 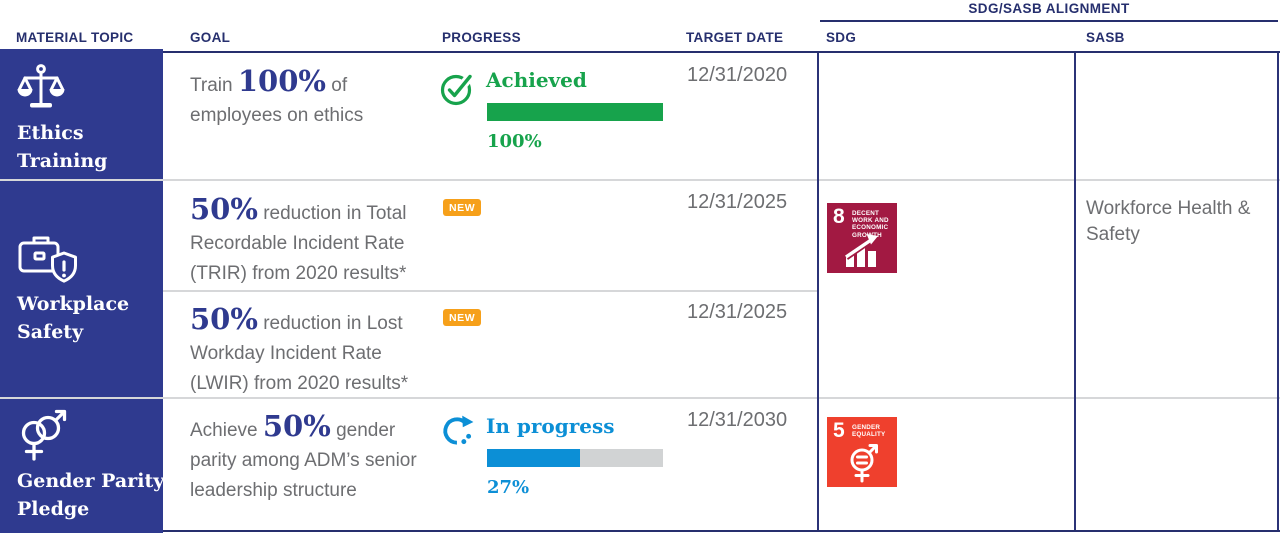 I want to click on progress-bar-ethics, so click(x=575, y=112).